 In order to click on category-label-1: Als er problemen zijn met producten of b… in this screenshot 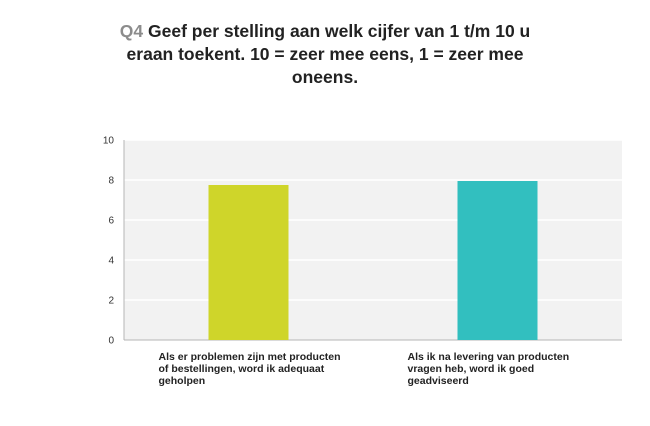, I will do `click(249, 369)`.